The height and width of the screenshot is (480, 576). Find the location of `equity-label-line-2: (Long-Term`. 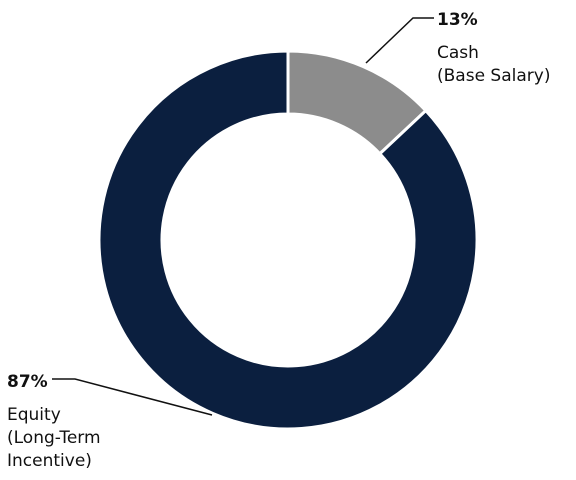

equity-label-line-2: (Long-Term is located at coordinates (54, 438).